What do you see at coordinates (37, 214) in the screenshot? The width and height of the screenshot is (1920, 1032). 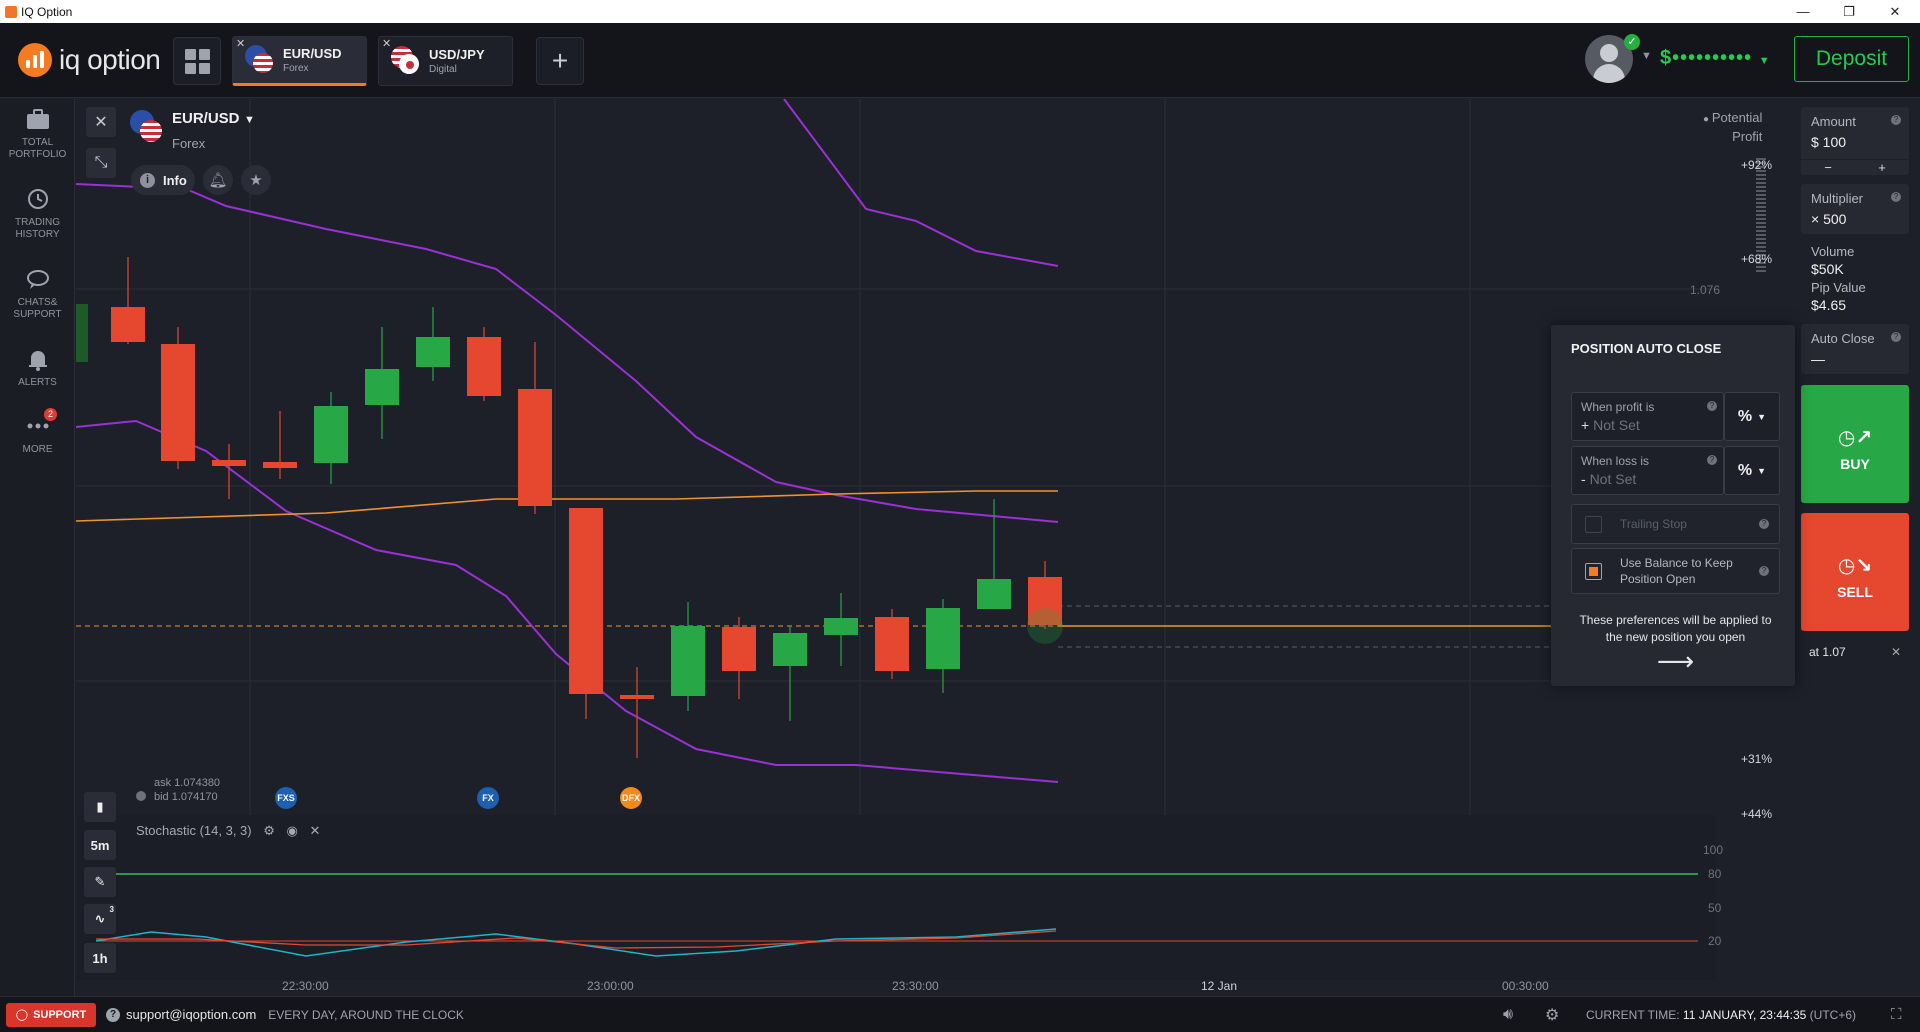 I see `sidebar-item-history: TRADING HISTORY` at bounding box center [37, 214].